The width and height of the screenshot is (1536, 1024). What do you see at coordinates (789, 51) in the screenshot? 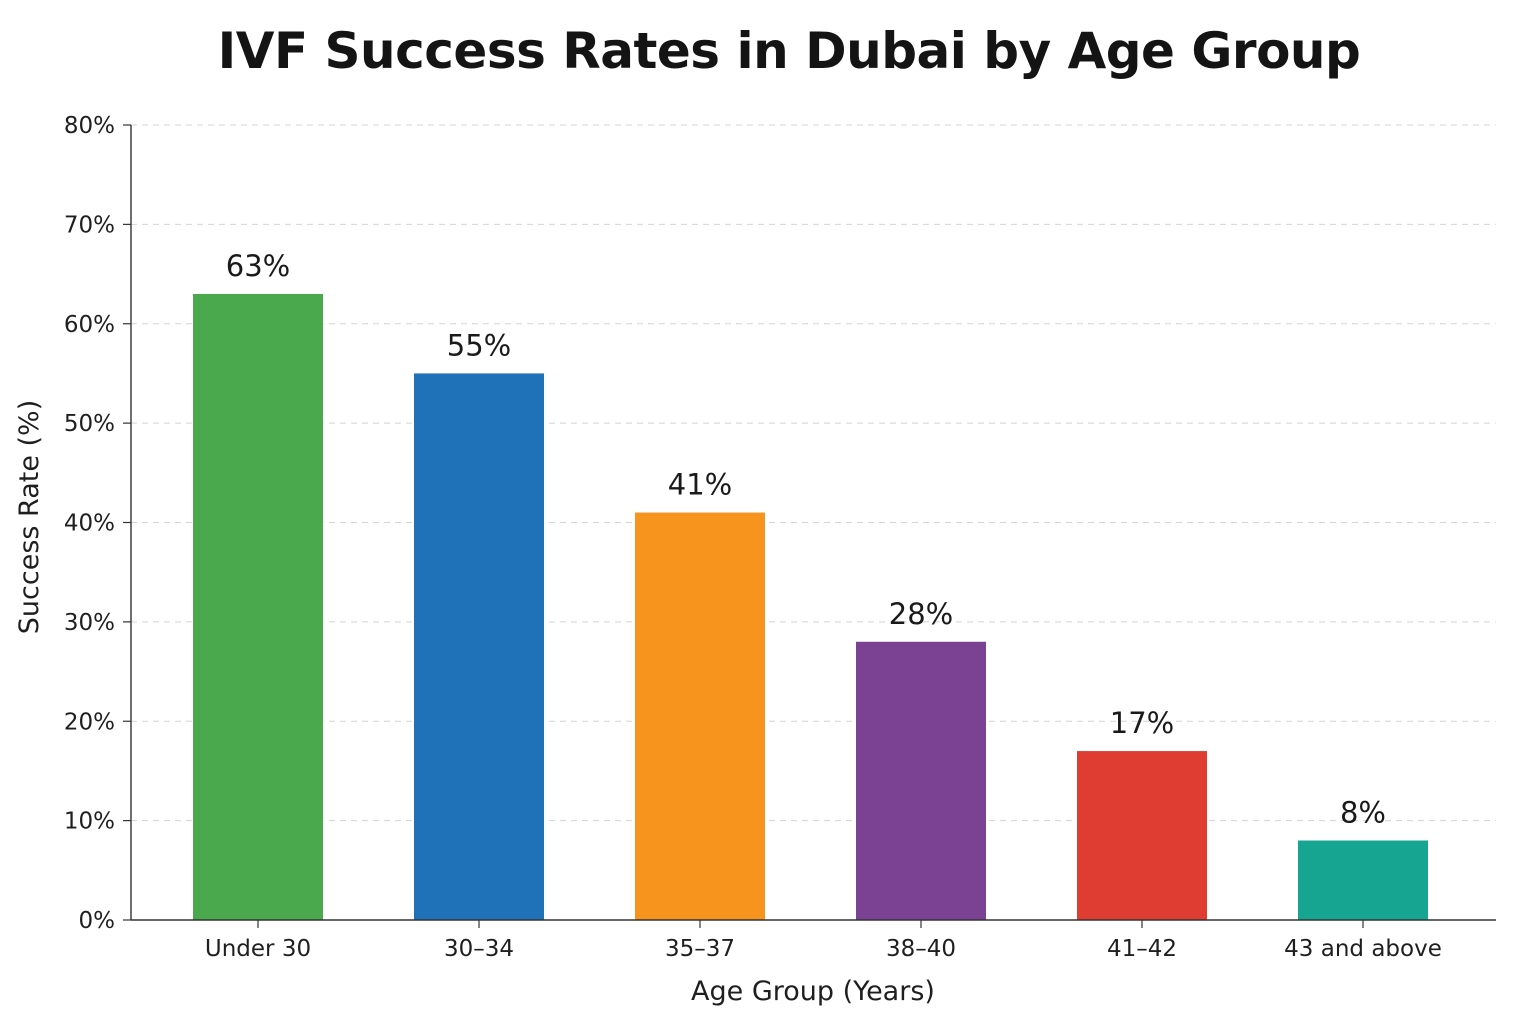
I see `chart-title: IVF Success Rates in Dubai by Age Group` at bounding box center [789, 51].